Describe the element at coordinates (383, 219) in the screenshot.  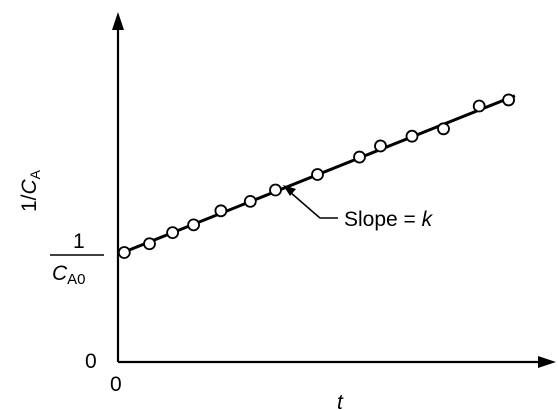
I see `slope-annotation-text: Slope =` at that location.